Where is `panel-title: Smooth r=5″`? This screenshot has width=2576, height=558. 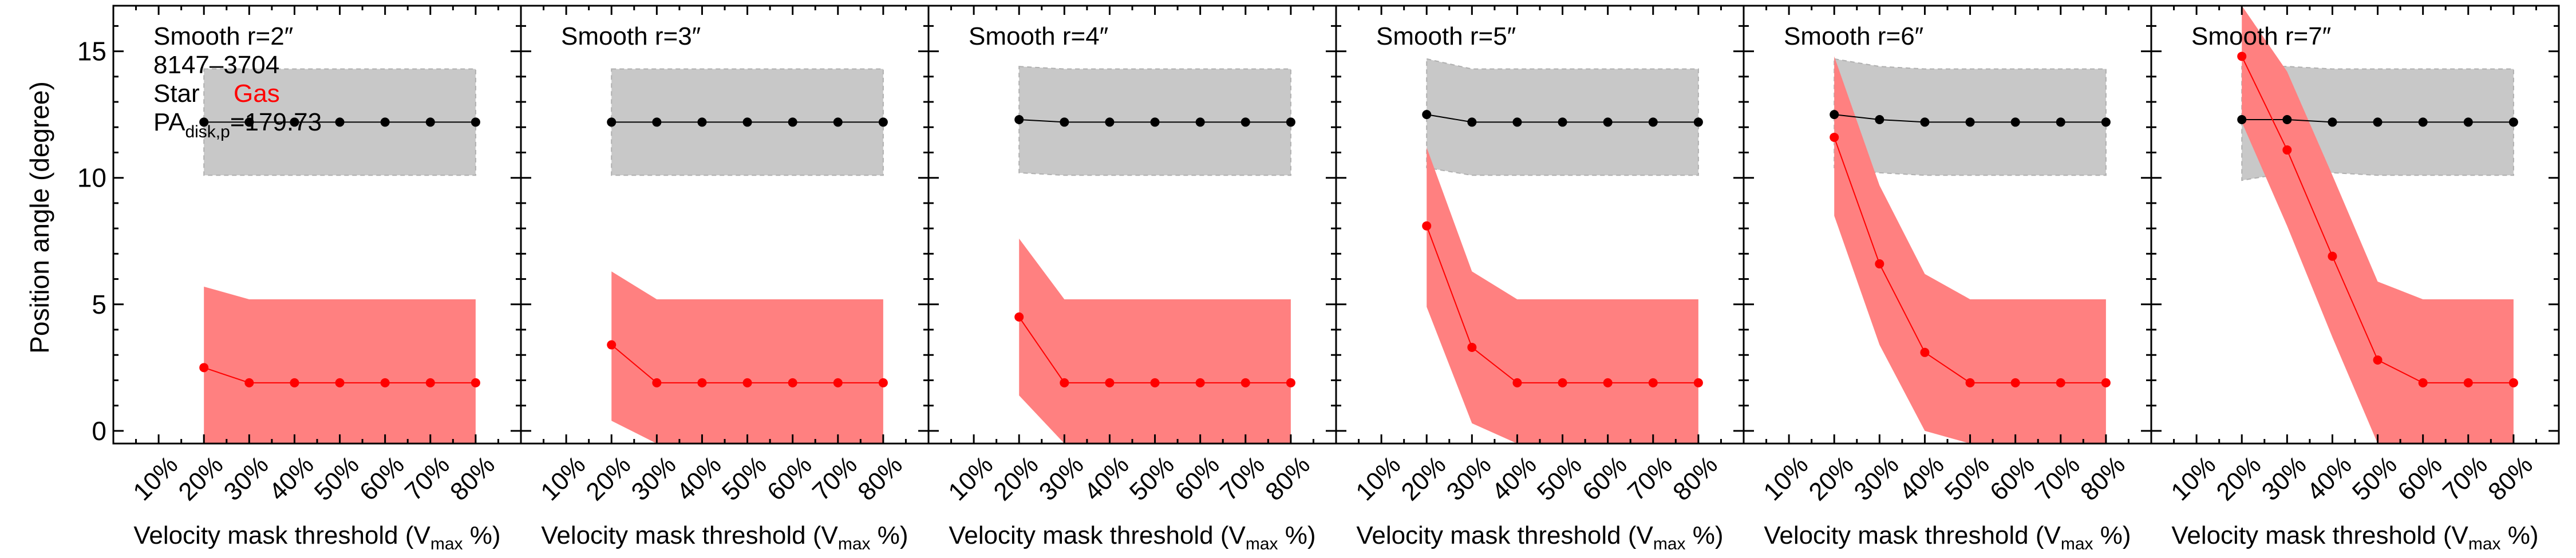
panel-title: Smooth r=5″ is located at coordinates (1446, 36).